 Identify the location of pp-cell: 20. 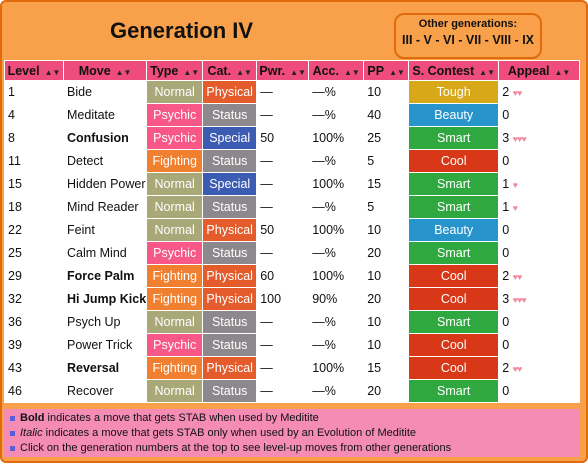
(386, 253).